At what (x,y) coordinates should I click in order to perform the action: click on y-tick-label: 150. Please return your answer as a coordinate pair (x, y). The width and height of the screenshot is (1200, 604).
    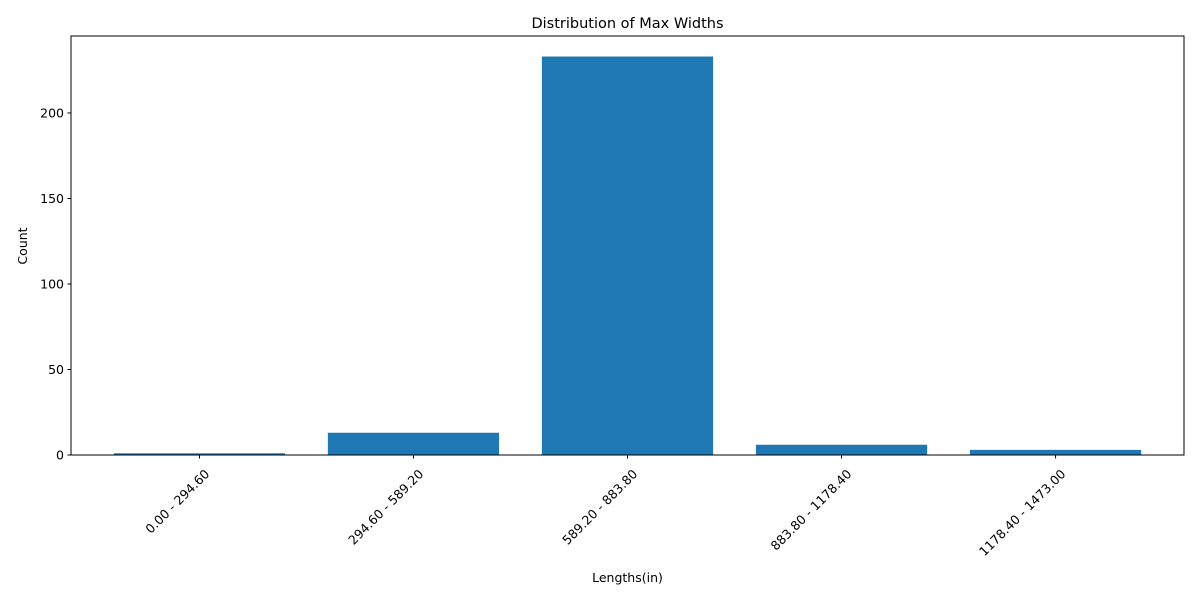
    Looking at the image, I should click on (52, 198).